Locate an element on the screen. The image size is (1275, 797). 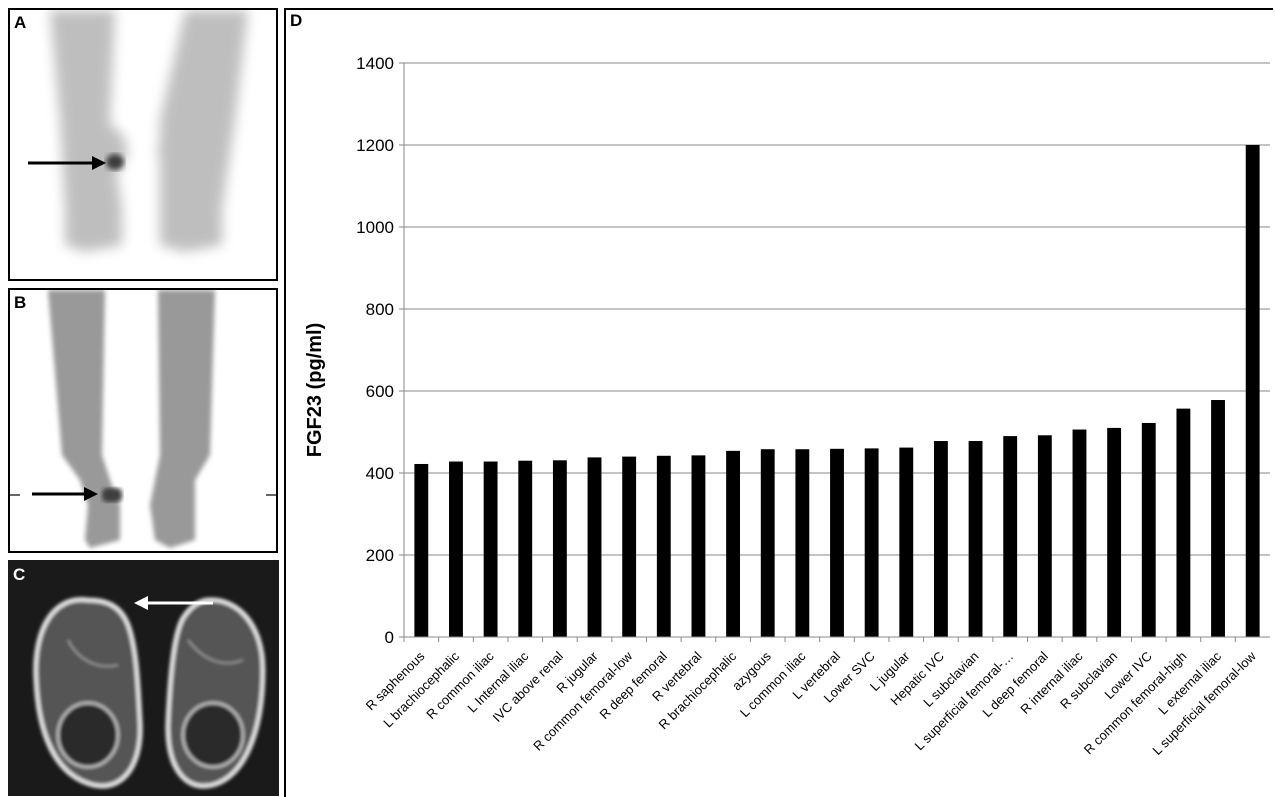
y-tick-label: 600 is located at coordinates (380, 391).